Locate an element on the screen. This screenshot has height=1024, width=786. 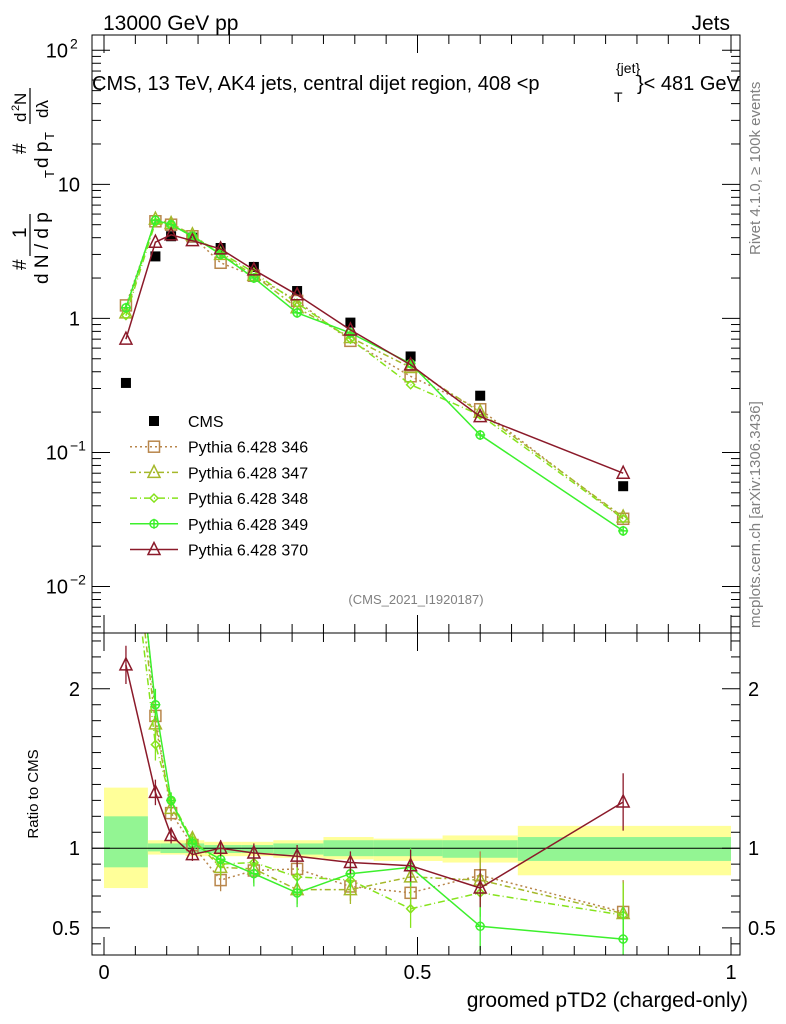
ratio-point-p370-8-shape is located at coordinates (410, 864).